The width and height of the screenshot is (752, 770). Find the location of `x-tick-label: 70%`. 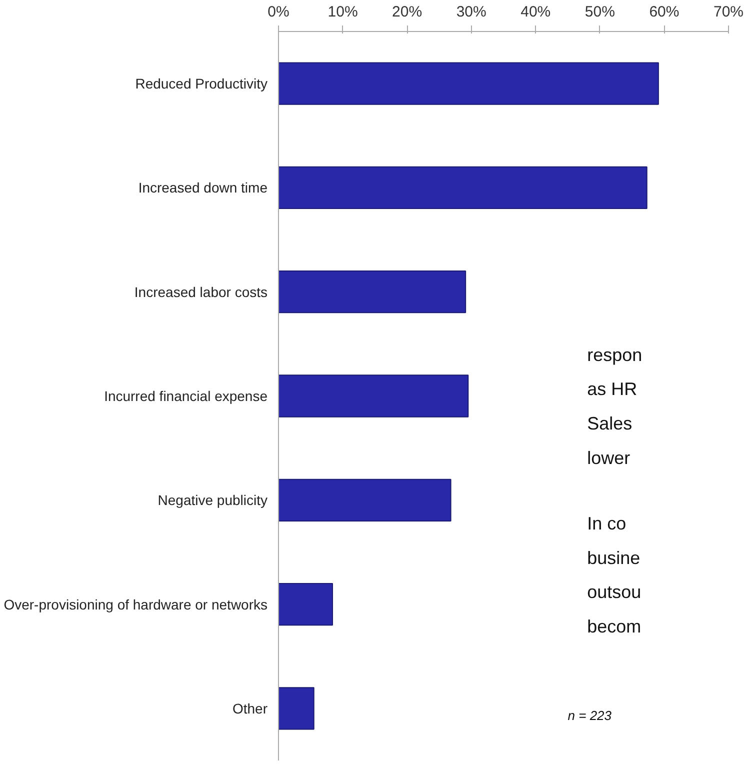

x-tick-label: 70% is located at coordinates (728, 12).